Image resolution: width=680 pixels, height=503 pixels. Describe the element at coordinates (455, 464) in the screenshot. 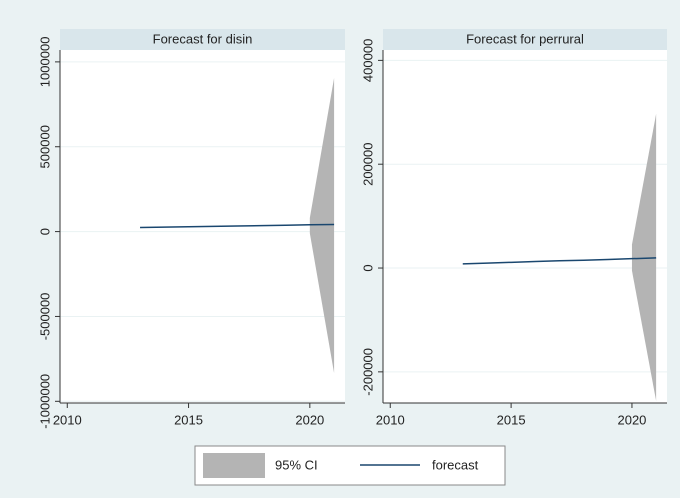

I see `legend-label: forecast` at that location.